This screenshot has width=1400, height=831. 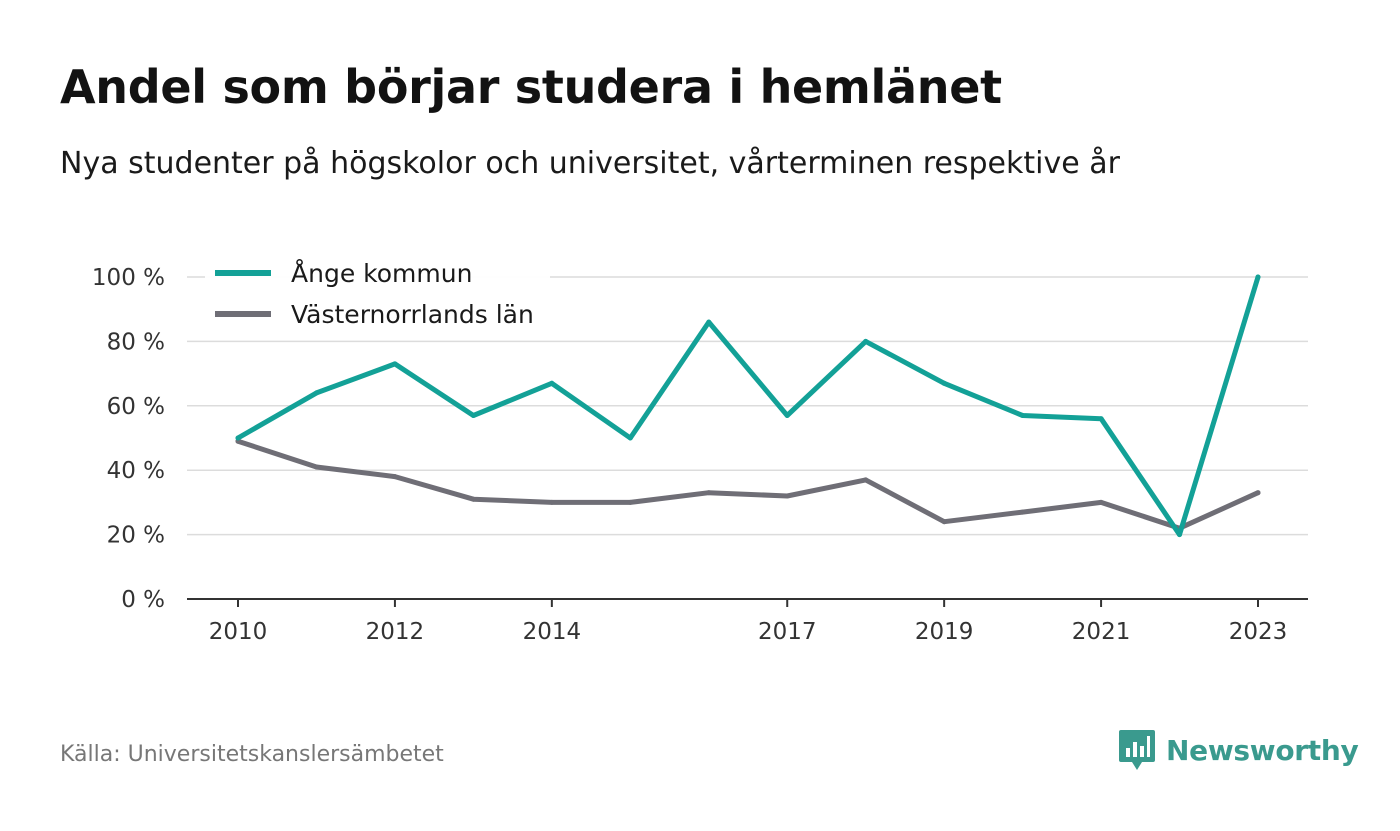 What do you see at coordinates (238, 632) in the screenshot?
I see `x-tick-label: 2010` at bounding box center [238, 632].